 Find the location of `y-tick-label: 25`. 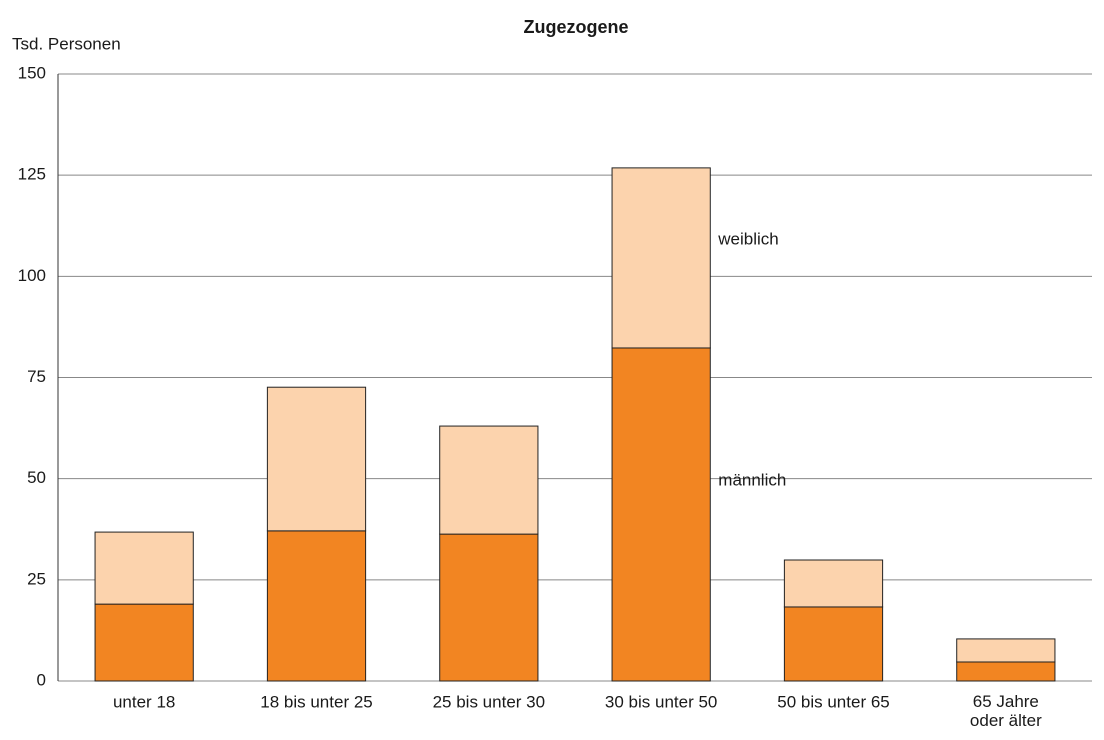

y-tick-label: 25 is located at coordinates (36, 578).